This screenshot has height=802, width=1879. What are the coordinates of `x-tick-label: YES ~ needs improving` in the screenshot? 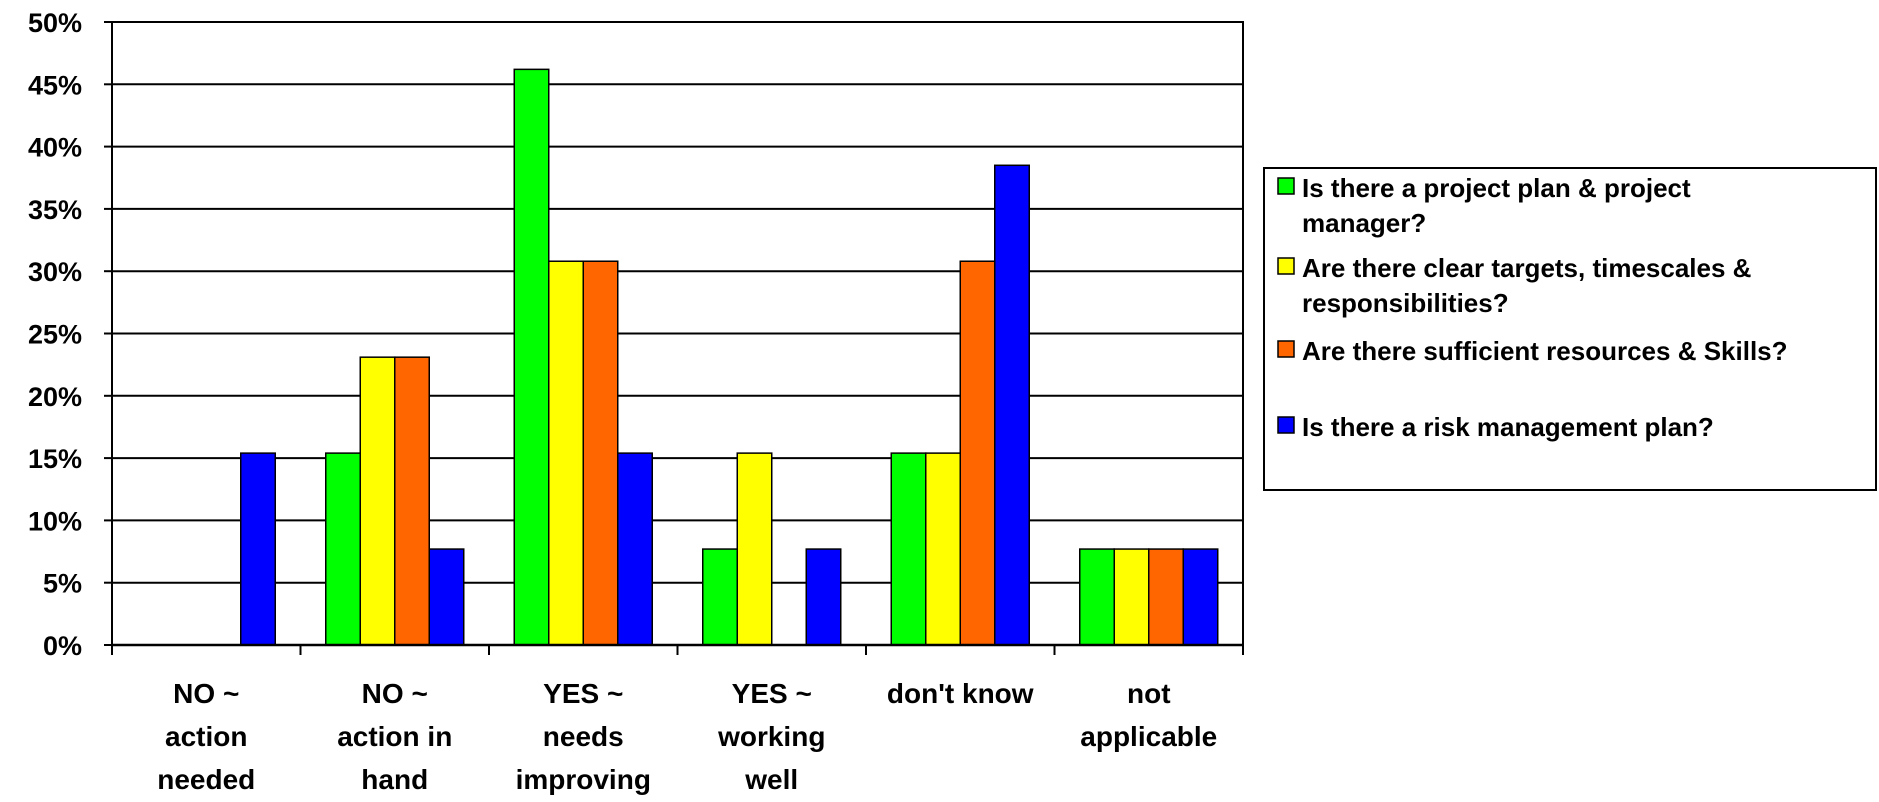 It's located at (583, 736).